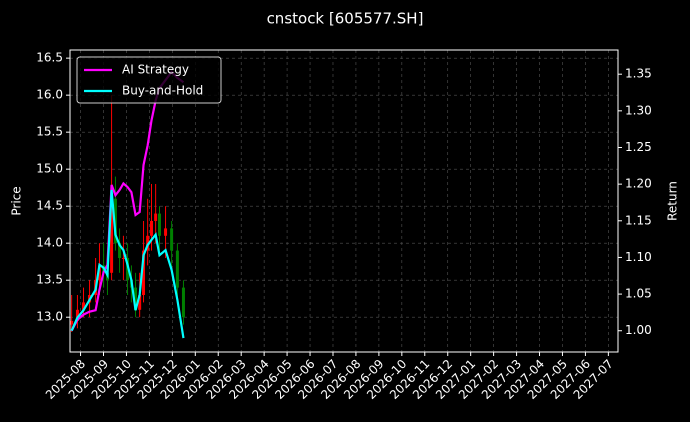 This screenshot has width=690, height=422. I want to click on y2-tick-label: 1.25, so click(638, 147).